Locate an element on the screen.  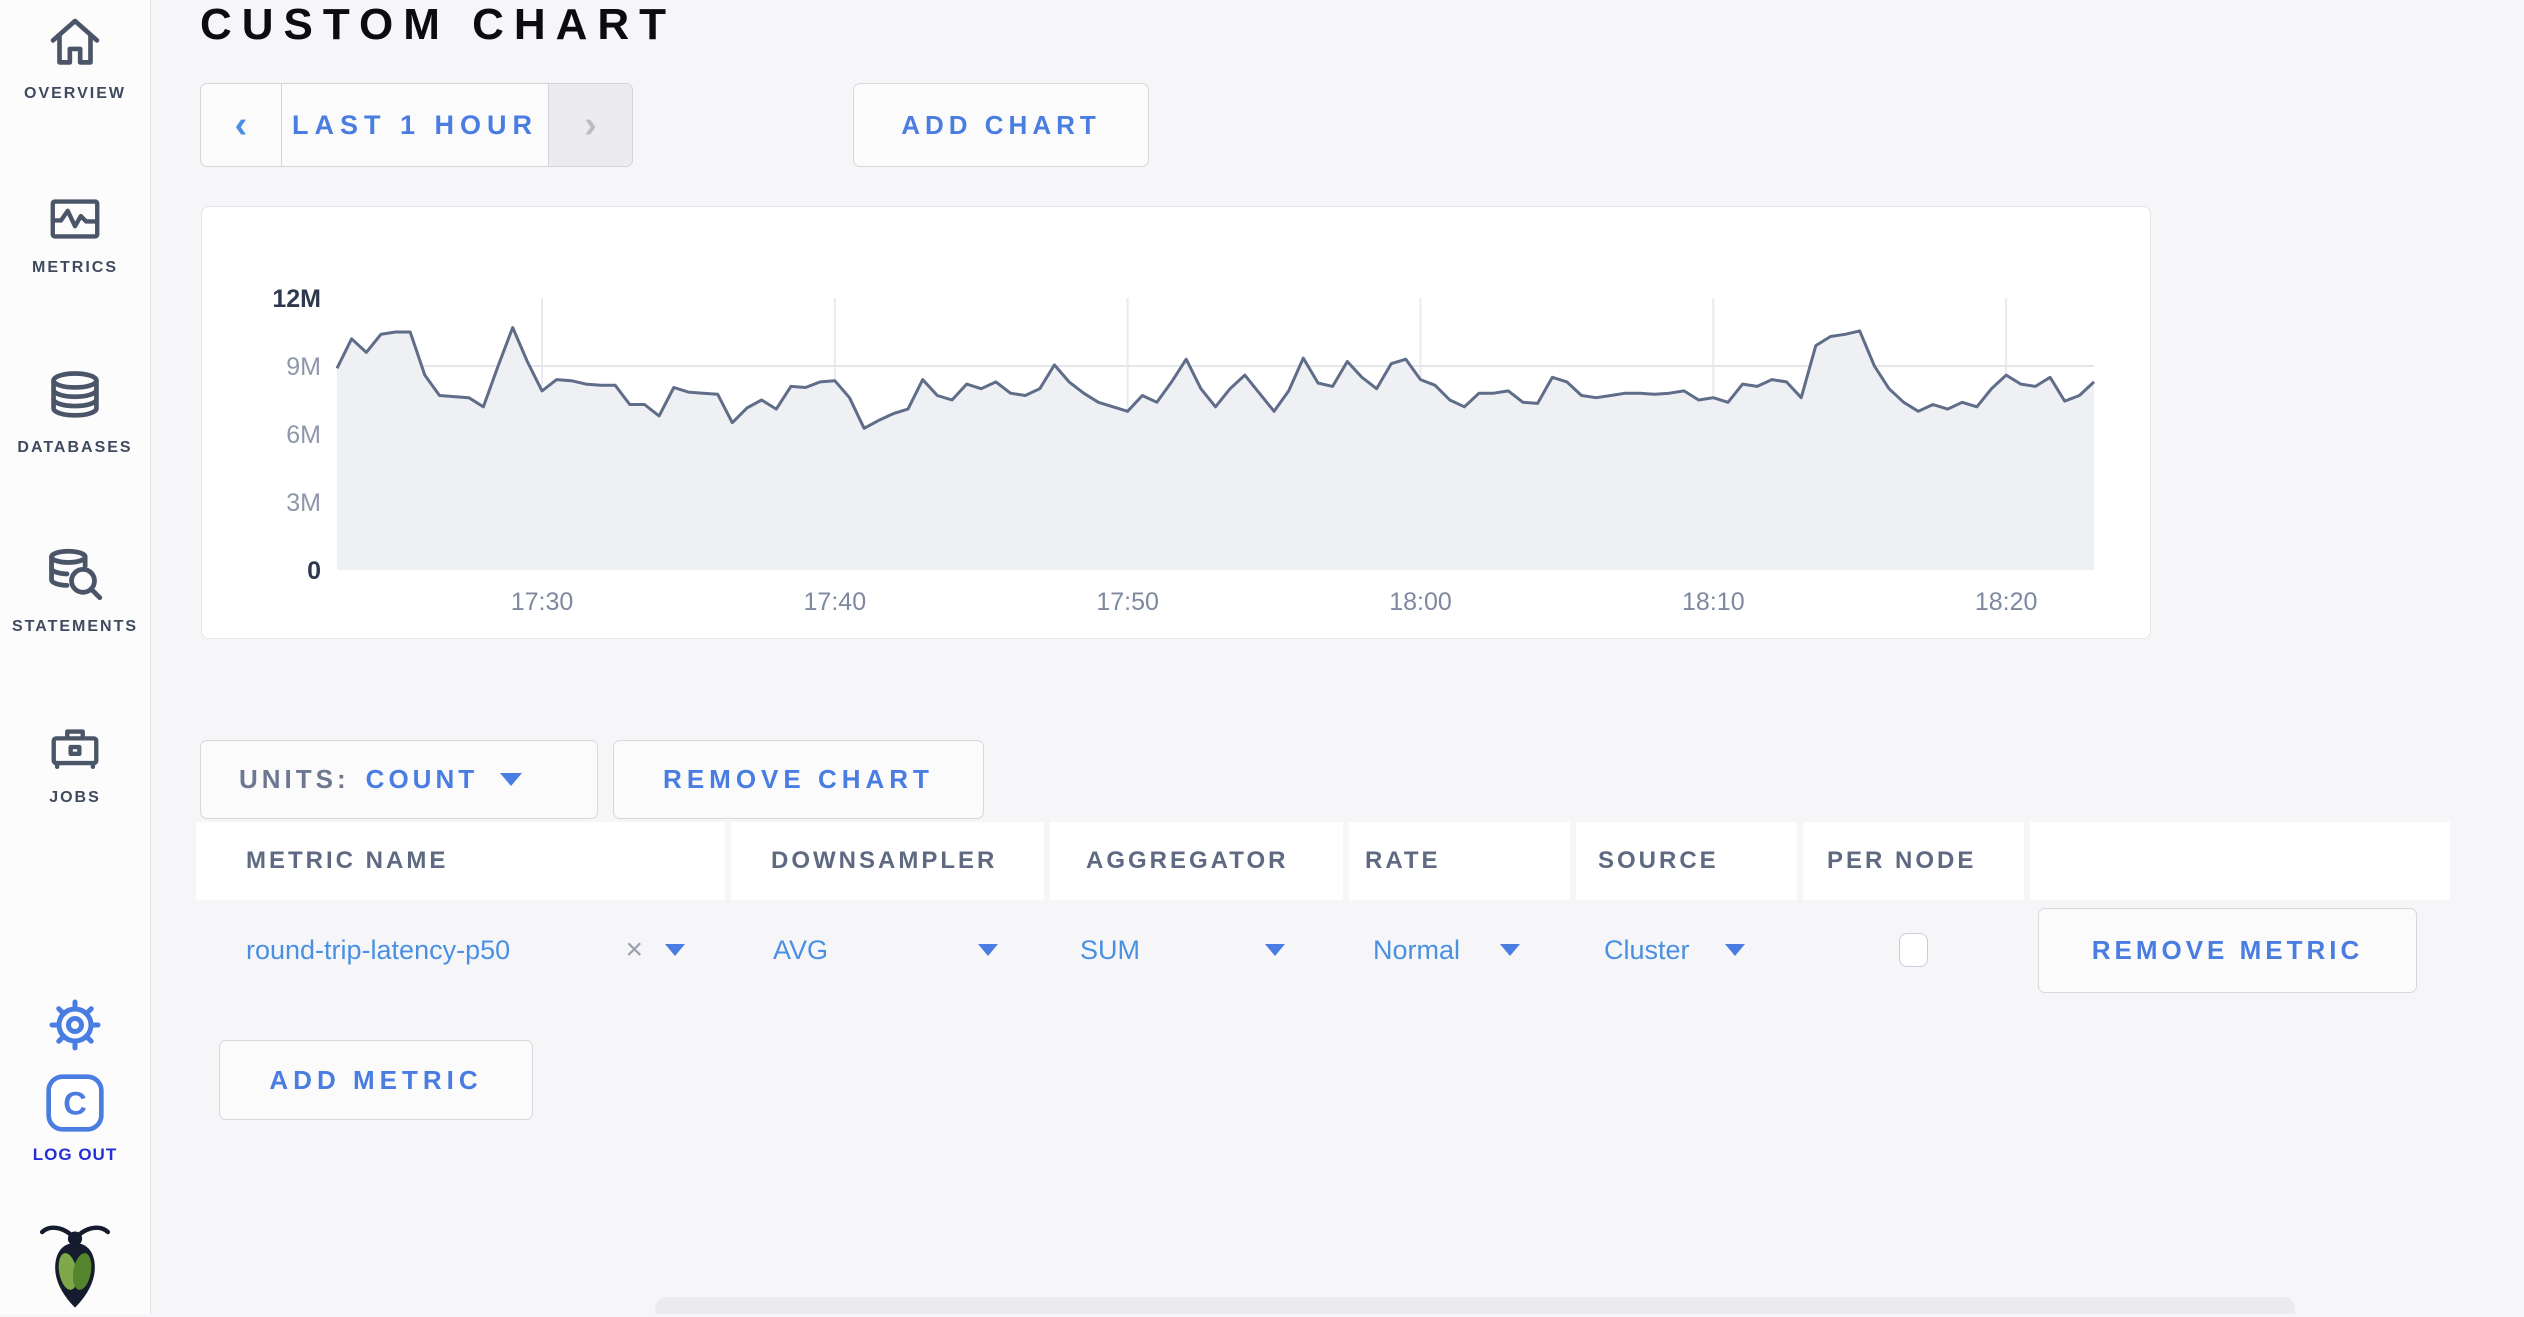
sidebar-item-statements: STATEMENTS is located at coordinates (75, 589).